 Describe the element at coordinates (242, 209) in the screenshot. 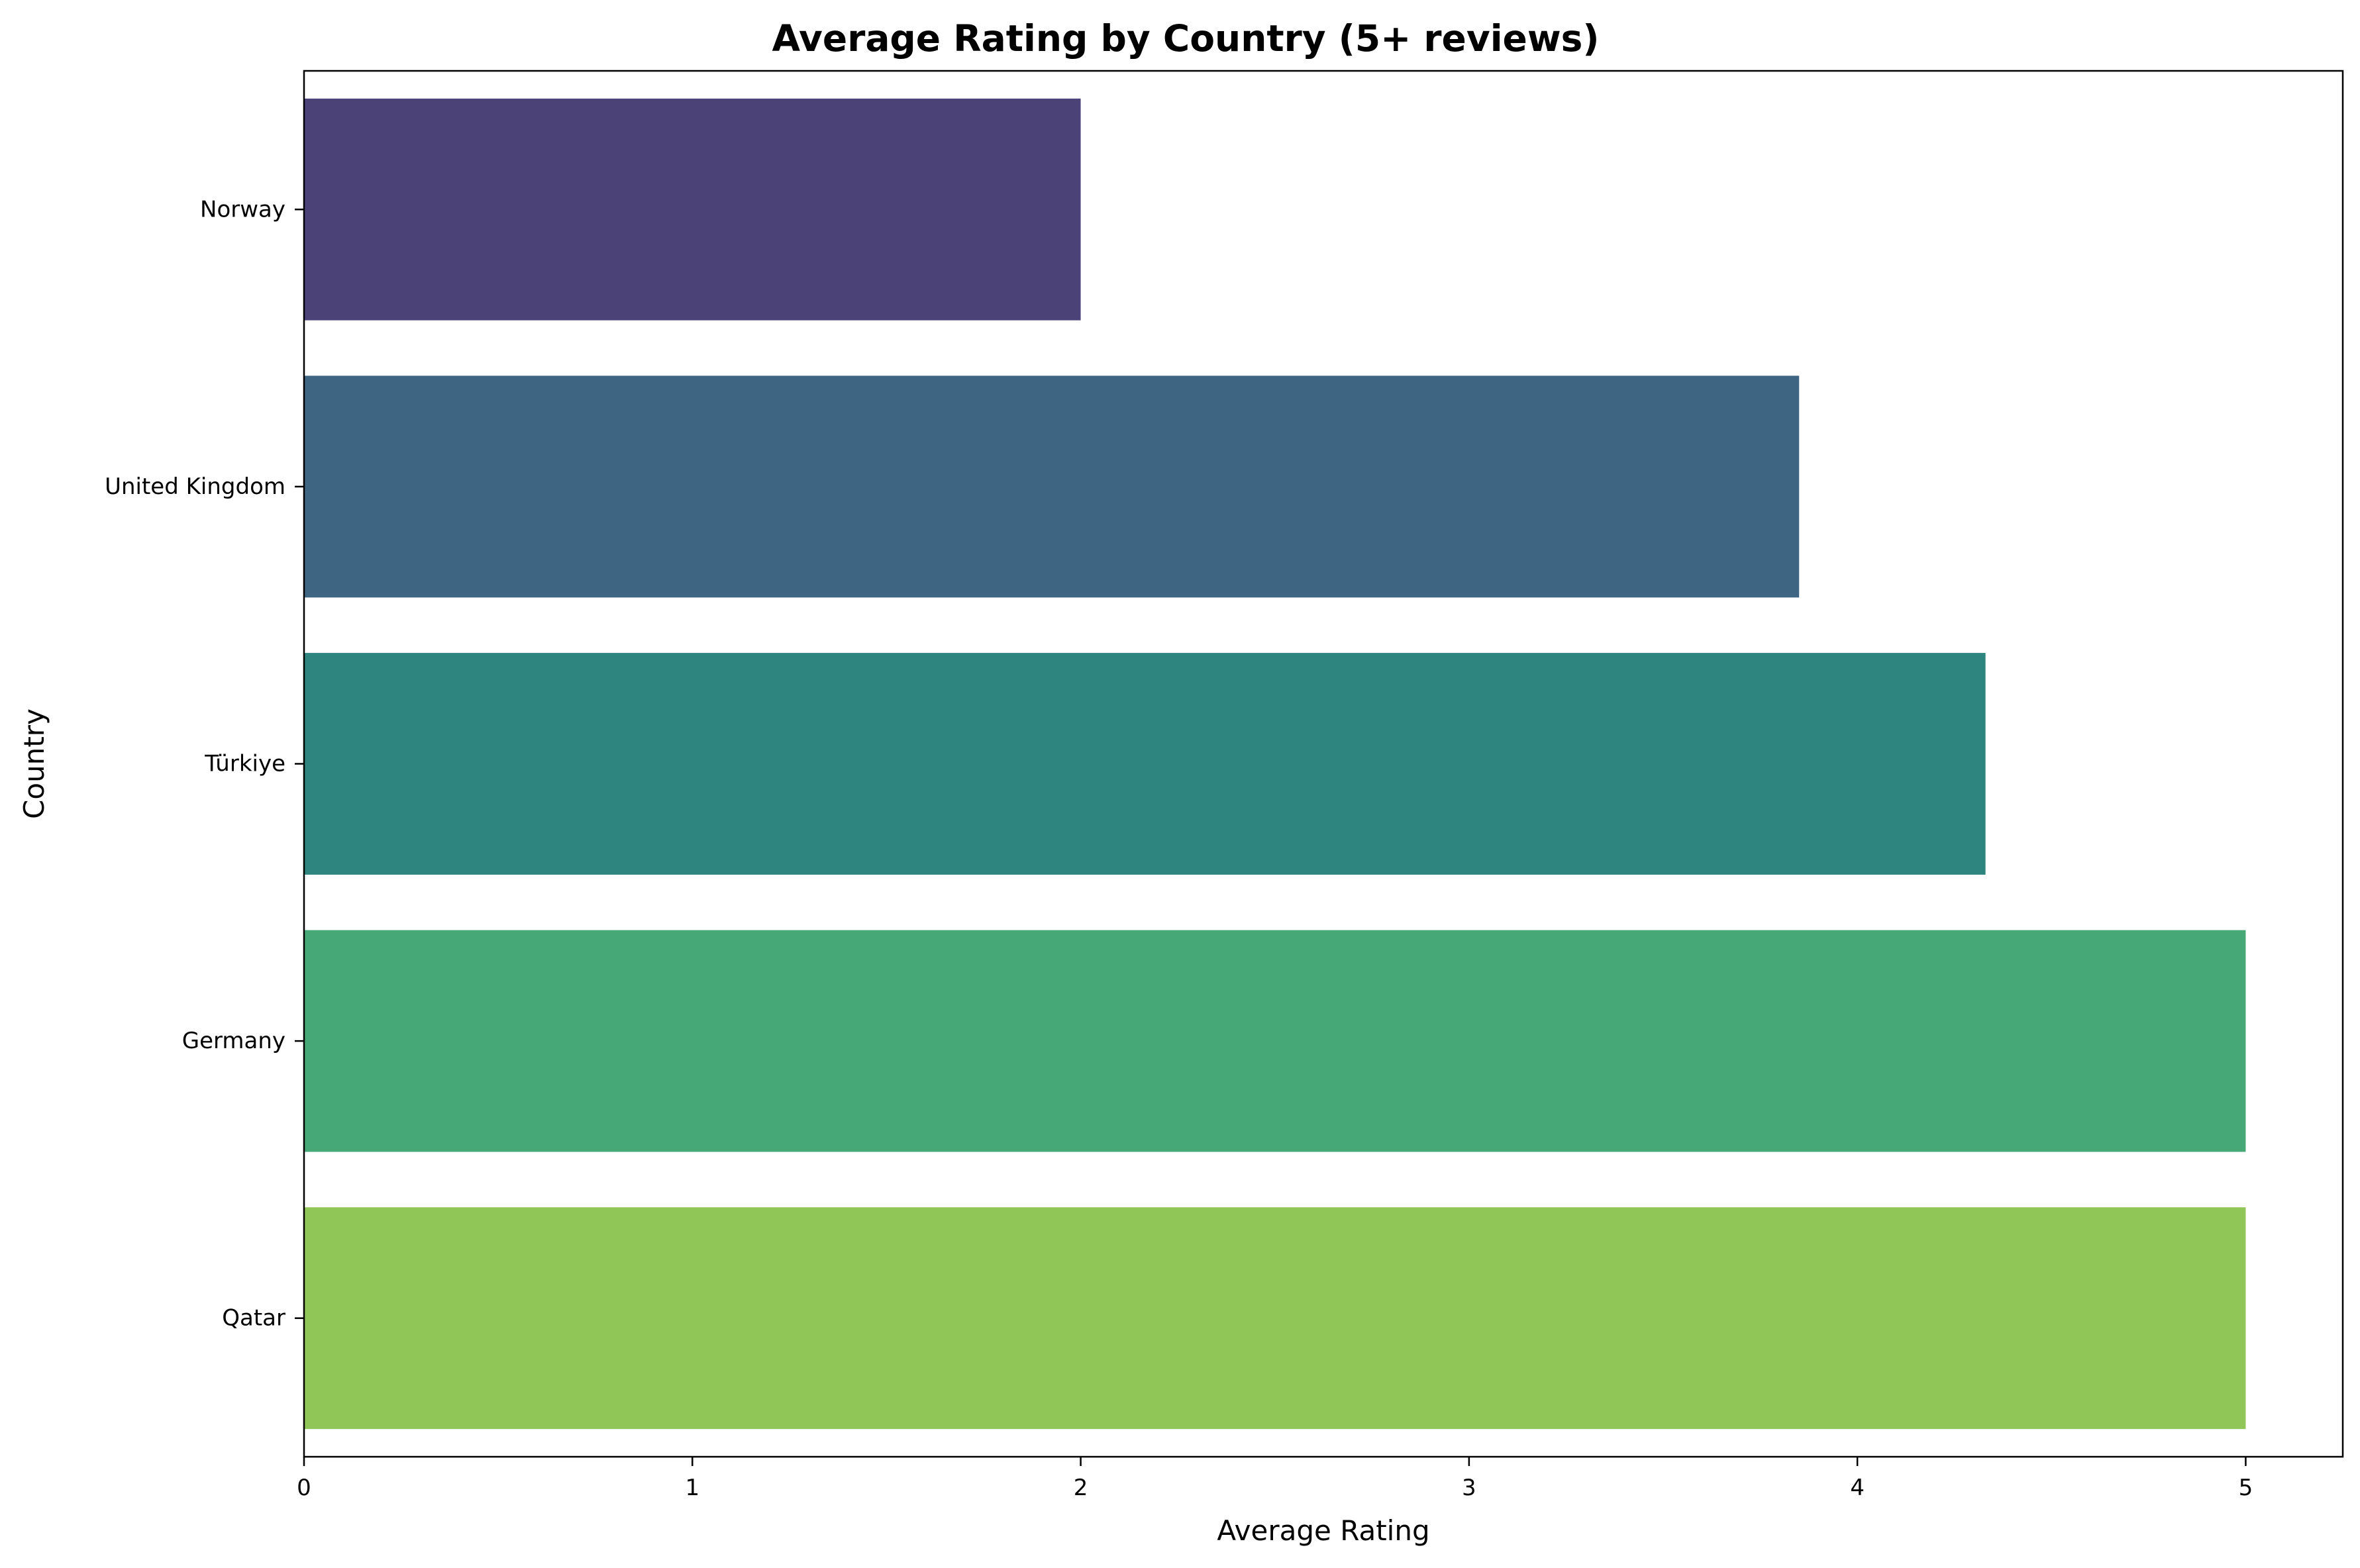

I see `y-tick-label: Norway` at that location.